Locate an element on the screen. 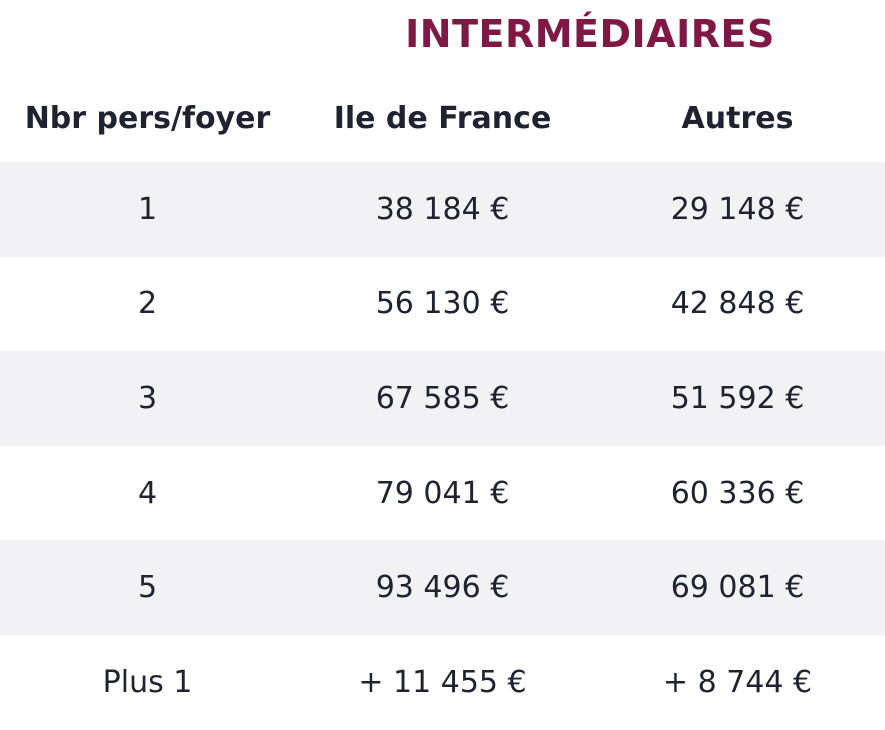 The height and width of the screenshot is (730, 885). column-header-household-size: Nbr pers/foyer is located at coordinates (147, 118).